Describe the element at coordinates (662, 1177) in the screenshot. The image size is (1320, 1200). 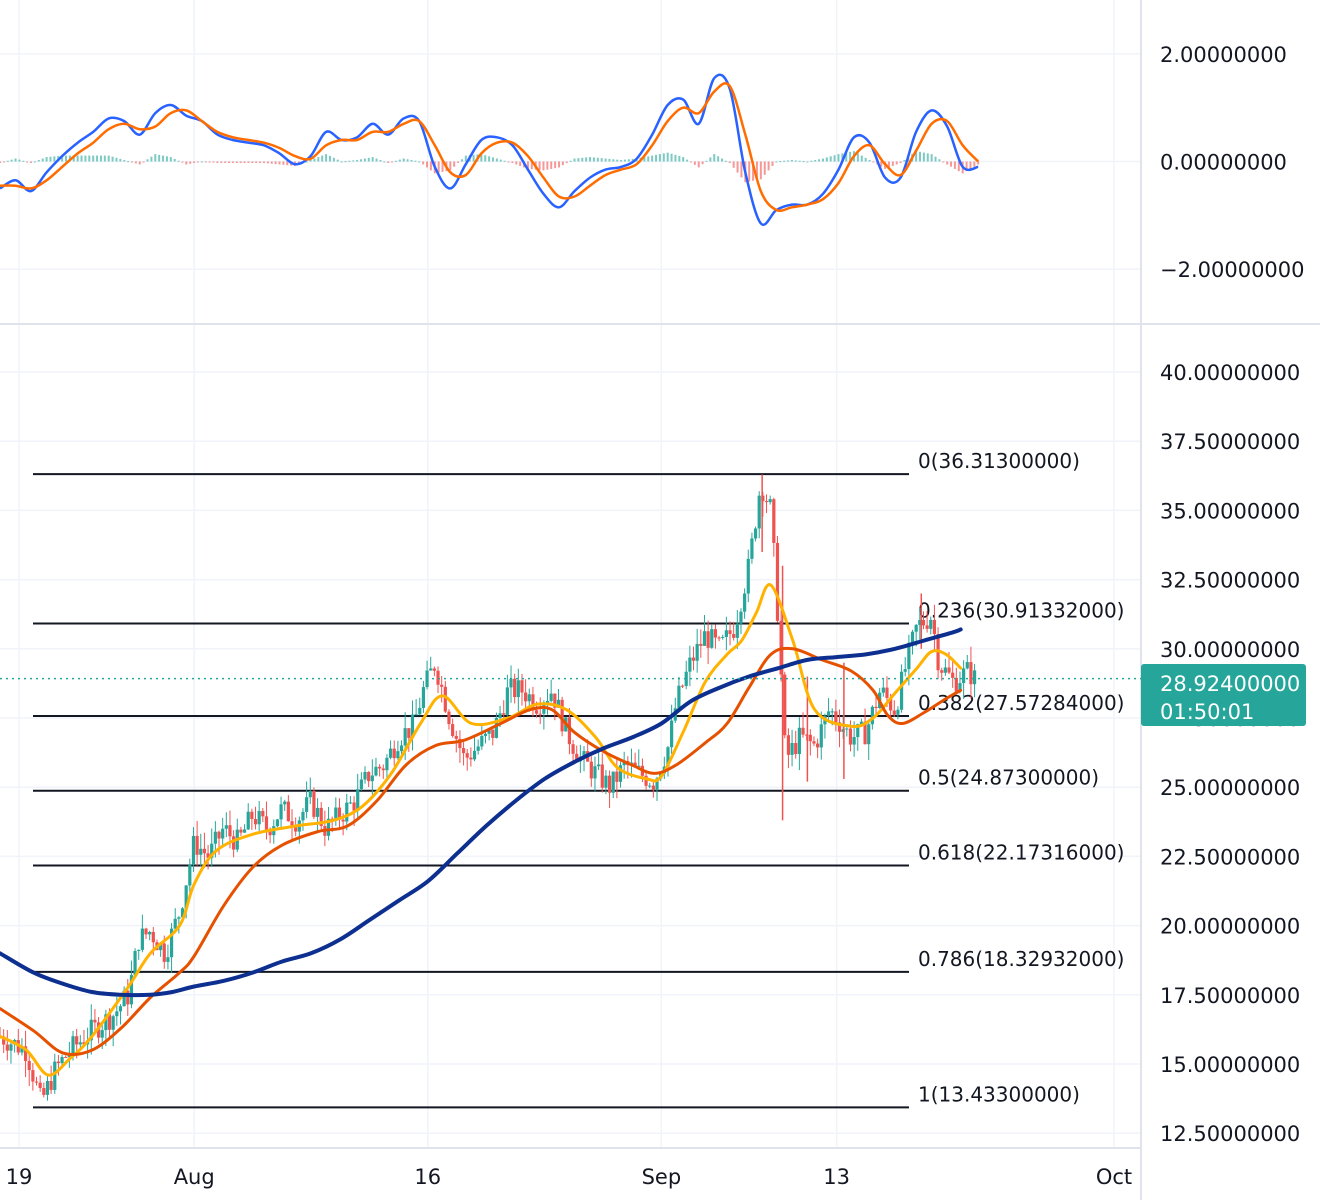
I see `time-tick-label: Sep` at that location.